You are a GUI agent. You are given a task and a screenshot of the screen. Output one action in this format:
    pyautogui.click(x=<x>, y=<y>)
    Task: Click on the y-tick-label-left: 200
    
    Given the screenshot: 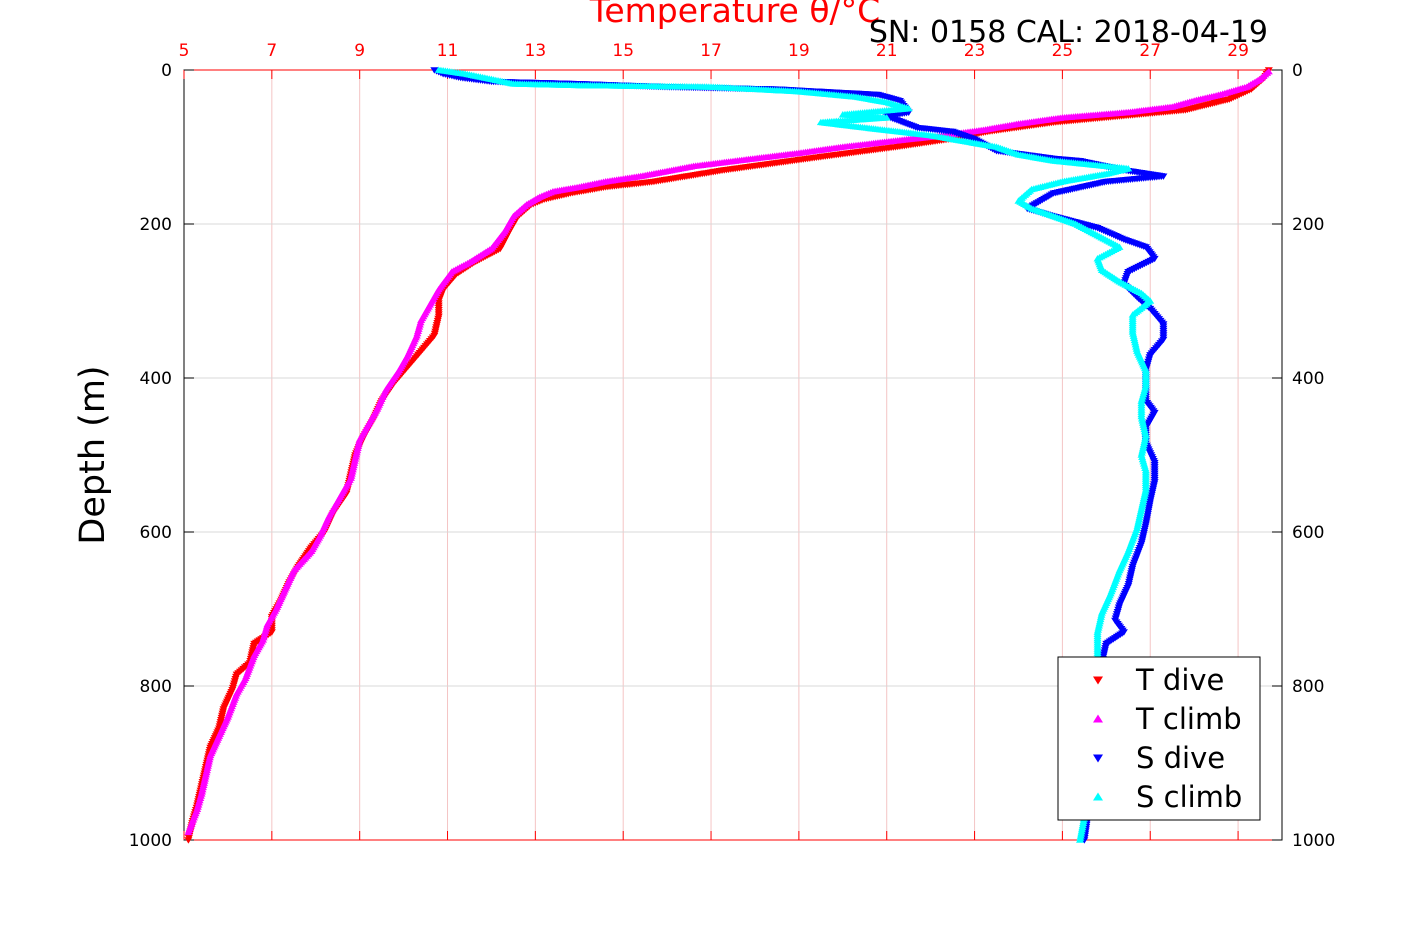 What is the action you would take?
    pyautogui.click(x=156, y=225)
    